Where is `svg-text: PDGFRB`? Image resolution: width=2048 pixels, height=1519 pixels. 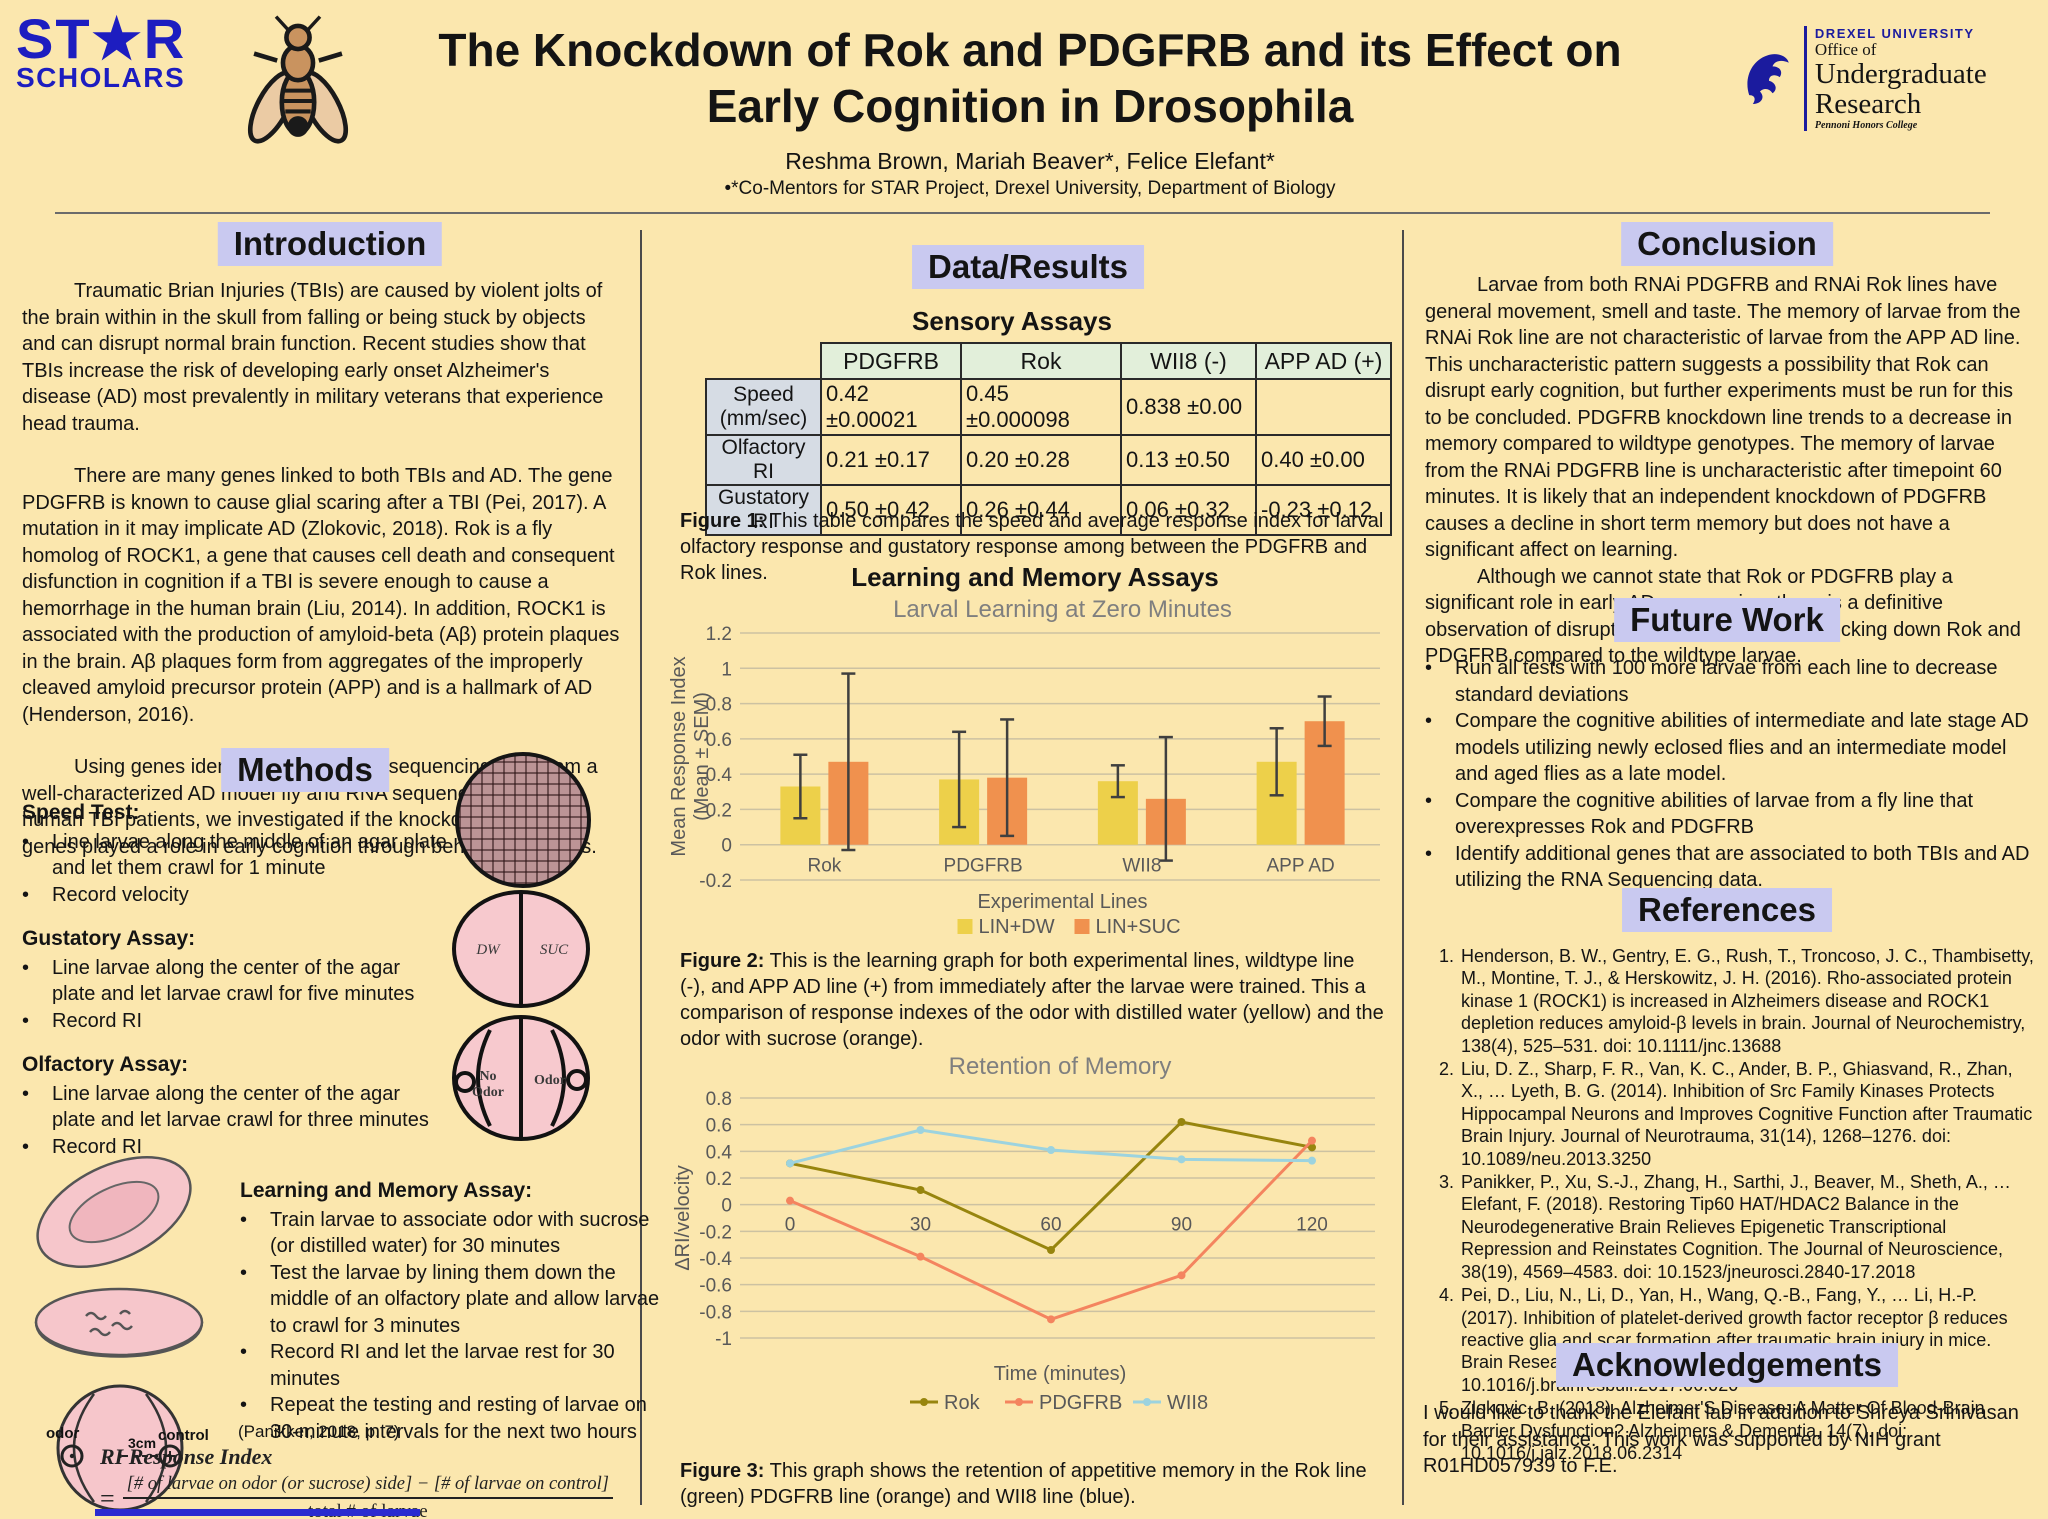
svg-text: PDGFRB is located at coordinates (983, 866).